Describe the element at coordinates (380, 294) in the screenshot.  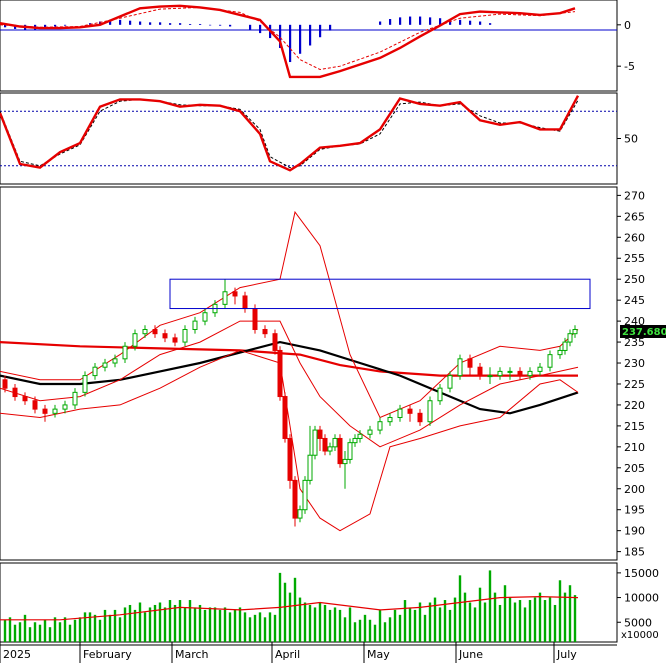
I see `resistance-rectangle` at that location.